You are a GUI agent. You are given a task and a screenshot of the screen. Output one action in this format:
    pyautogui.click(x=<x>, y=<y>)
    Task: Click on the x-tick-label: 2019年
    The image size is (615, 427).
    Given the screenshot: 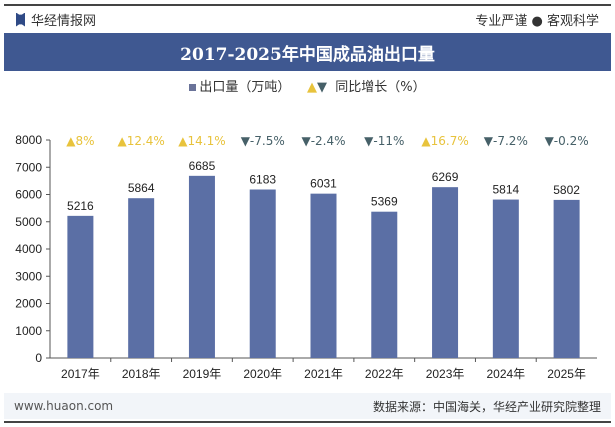 What is the action you would take?
    pyautogui.click(x=202, y=374)
    